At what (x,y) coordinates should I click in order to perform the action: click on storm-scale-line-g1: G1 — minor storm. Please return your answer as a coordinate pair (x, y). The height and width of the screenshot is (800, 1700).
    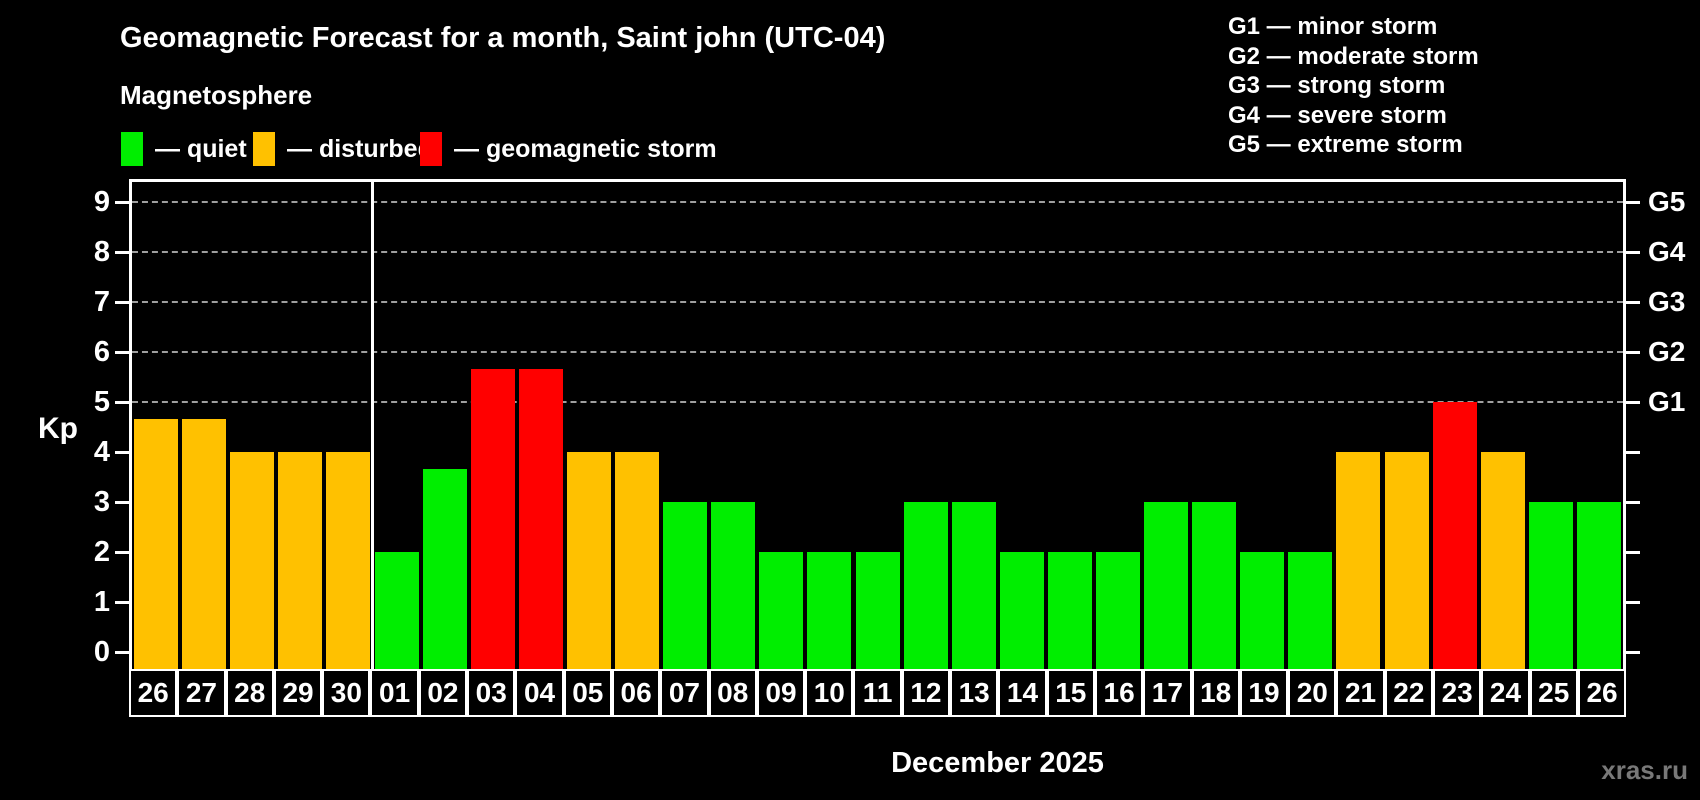
    Looking at the image, I should click on (1333, 26).